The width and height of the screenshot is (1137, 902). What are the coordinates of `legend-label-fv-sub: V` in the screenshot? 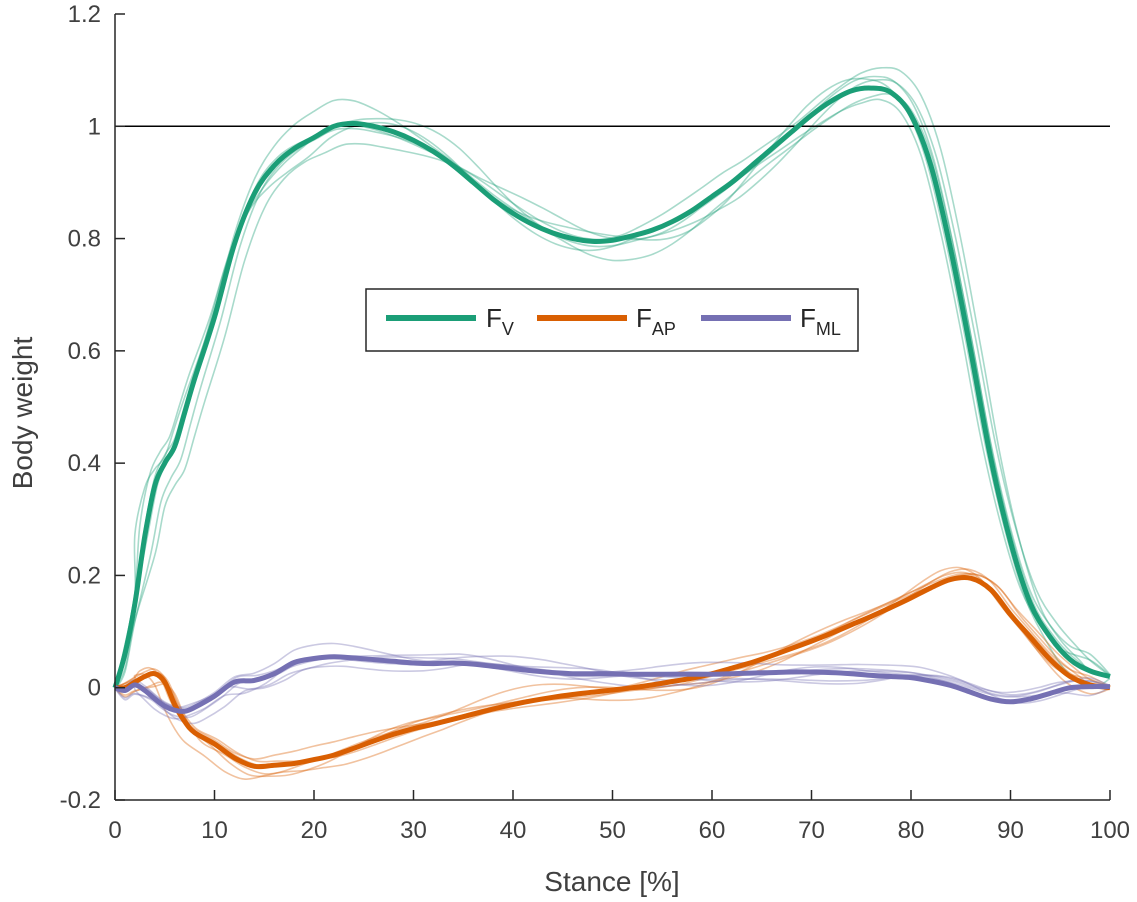 It's located at (508, 329).